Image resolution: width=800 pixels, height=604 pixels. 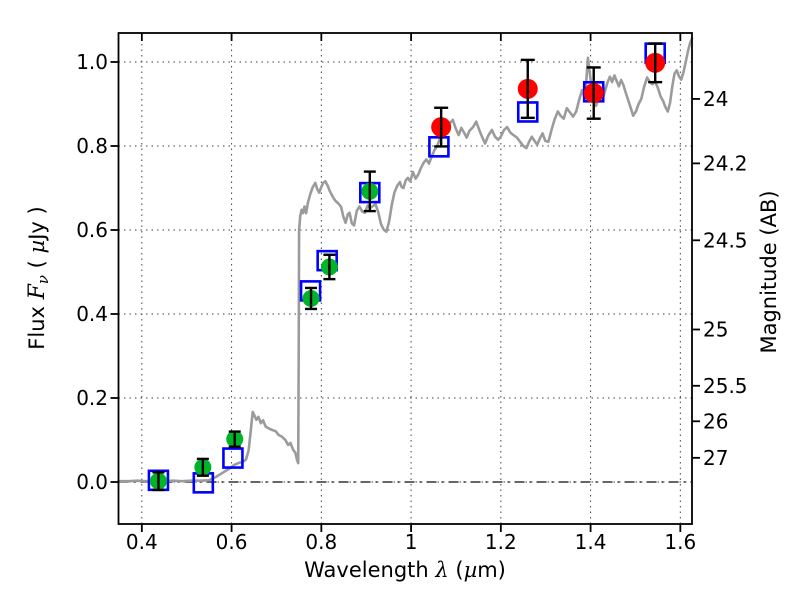 What do you see at coordinates (725, 386) in the screenshot?
I see `mag-tick-label: 25.5` at bounding box center [725, 386].